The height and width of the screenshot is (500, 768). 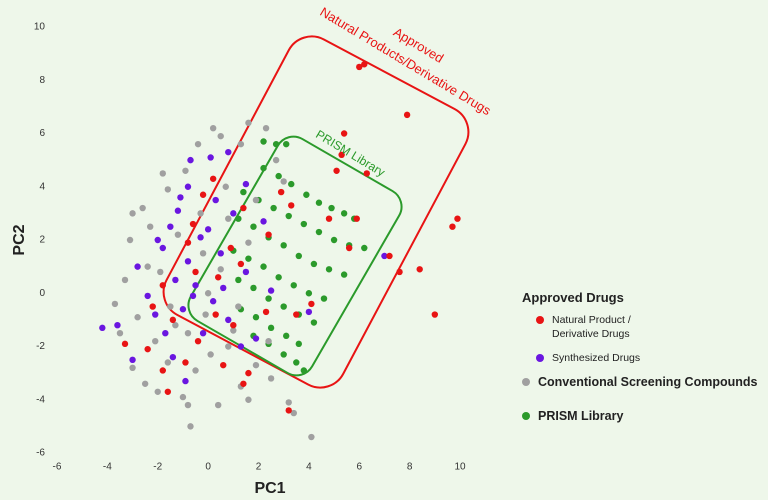 I want to click on legend-item: PRISM Library, so click(x=644, y=416).